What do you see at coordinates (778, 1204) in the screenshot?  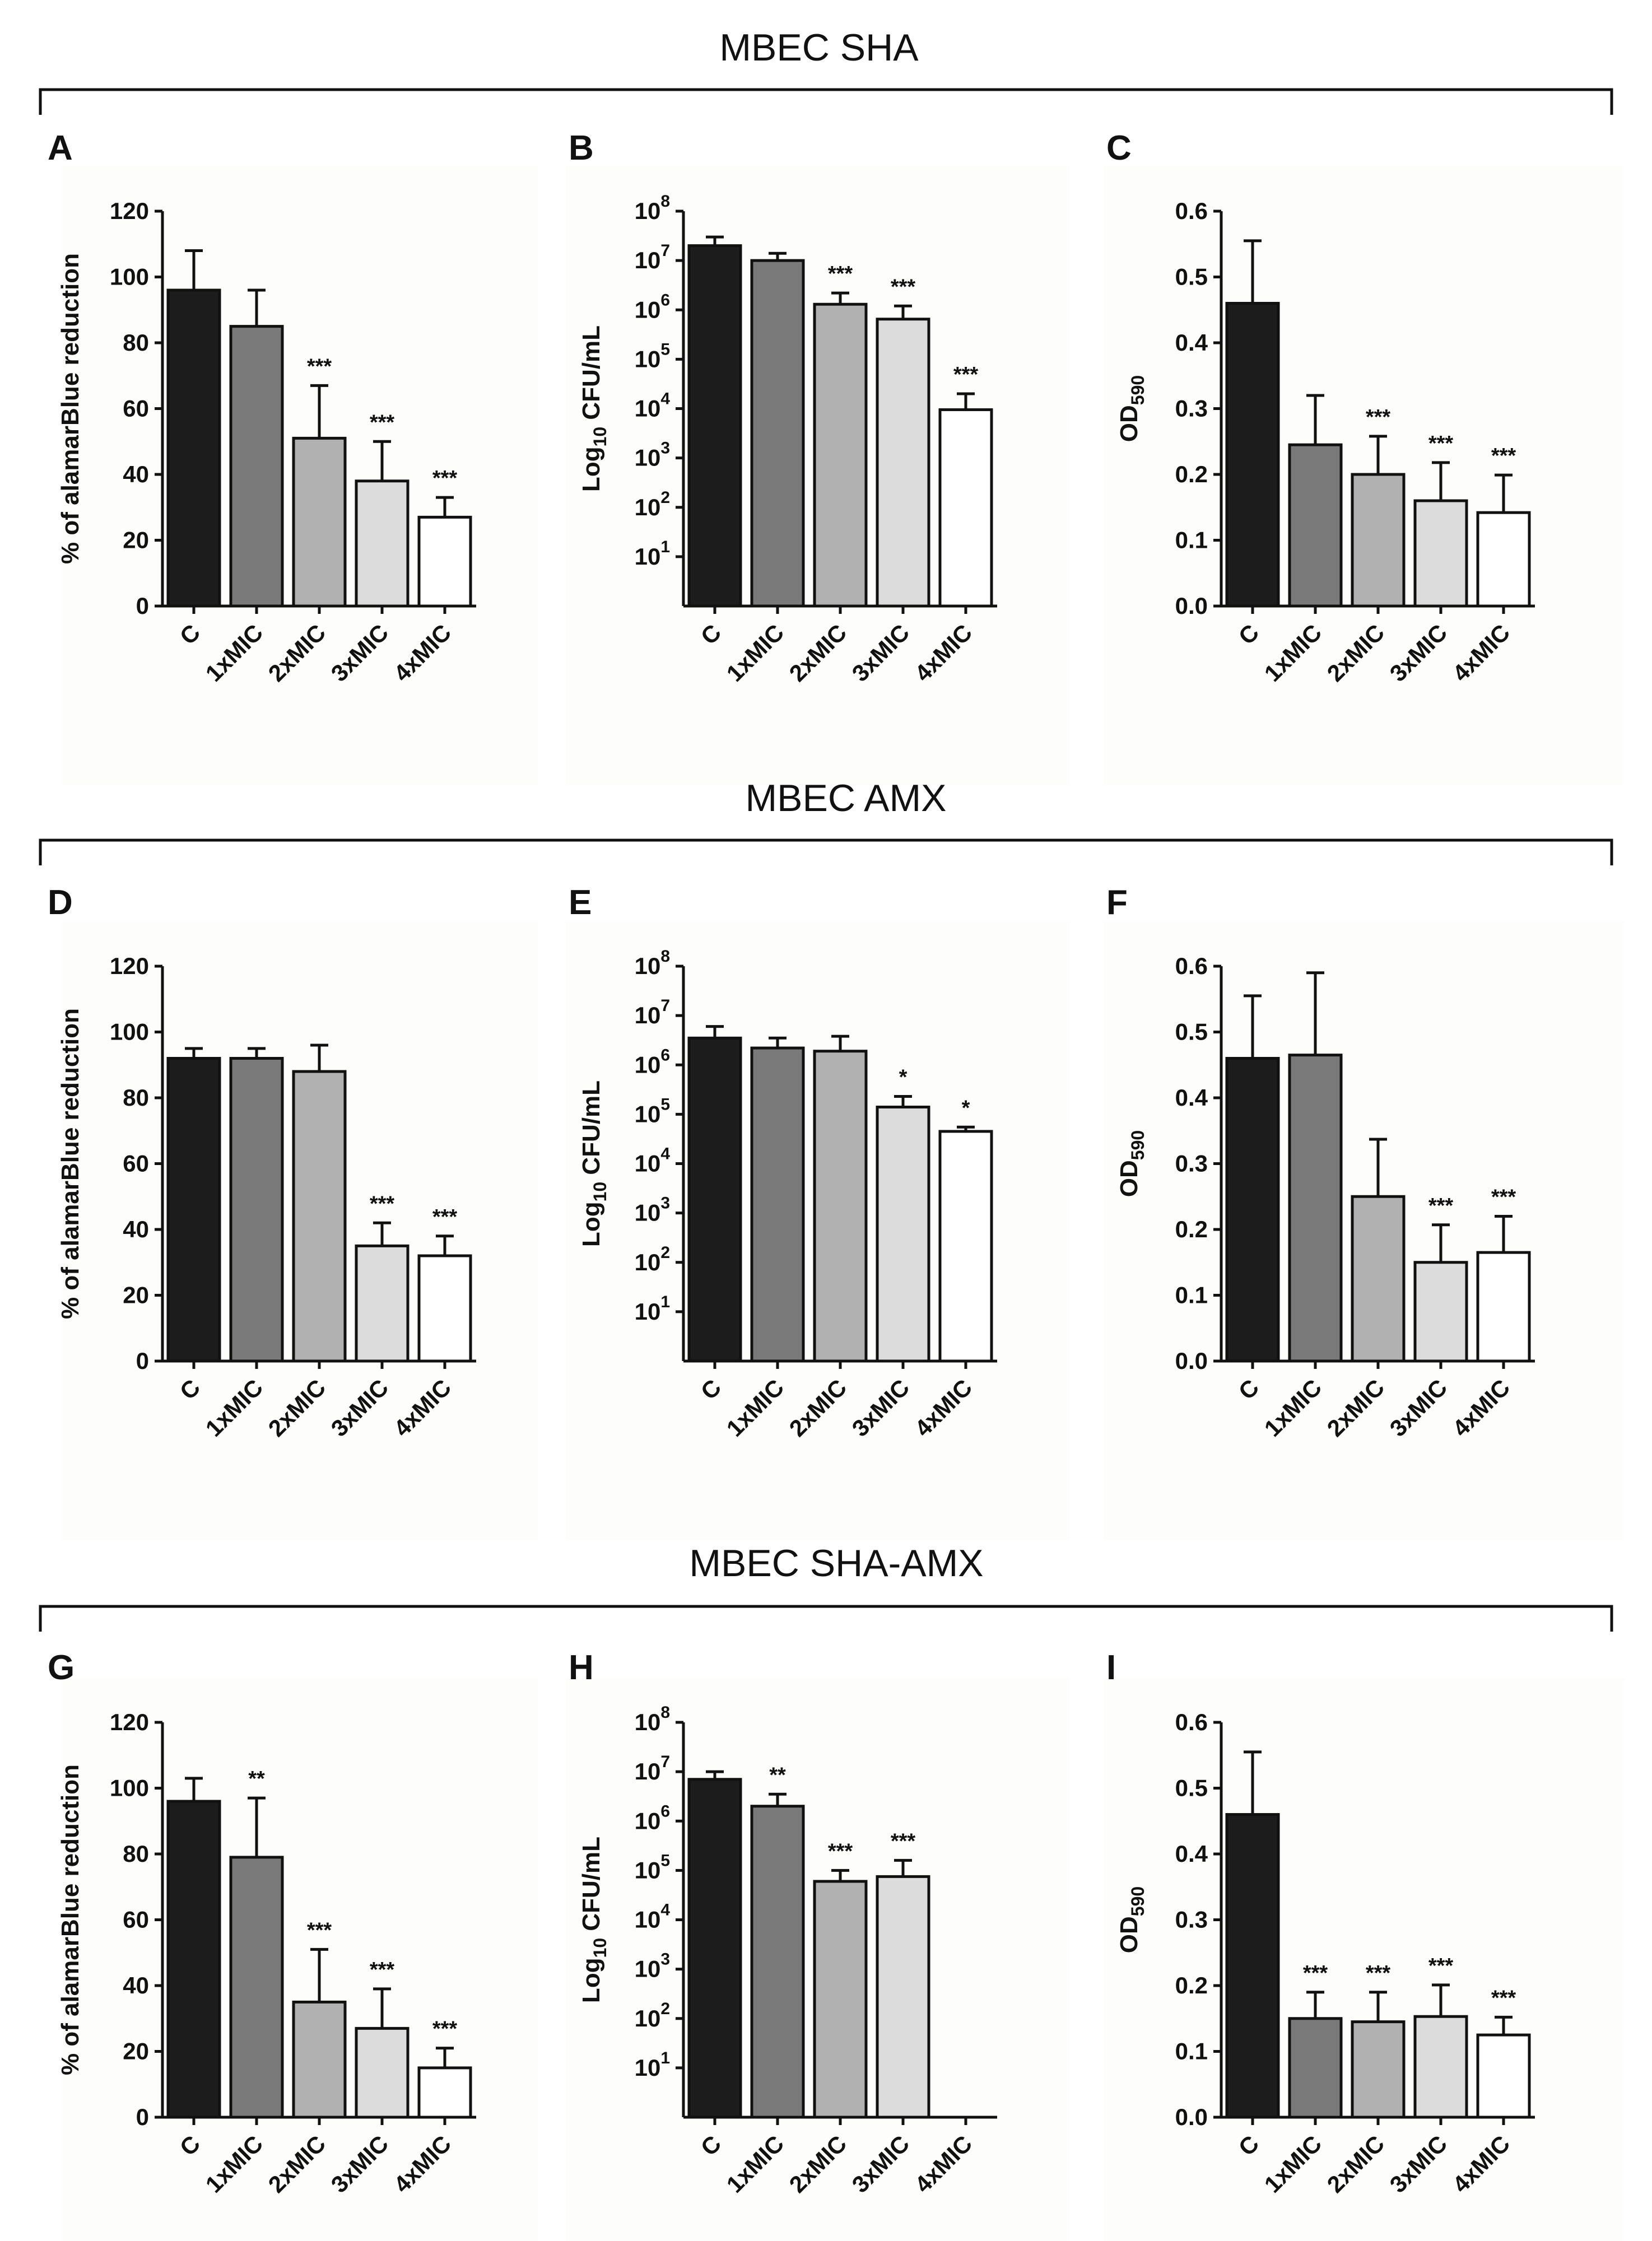 I see `bar-e-1xmic` at bounding box center [778, 1204].